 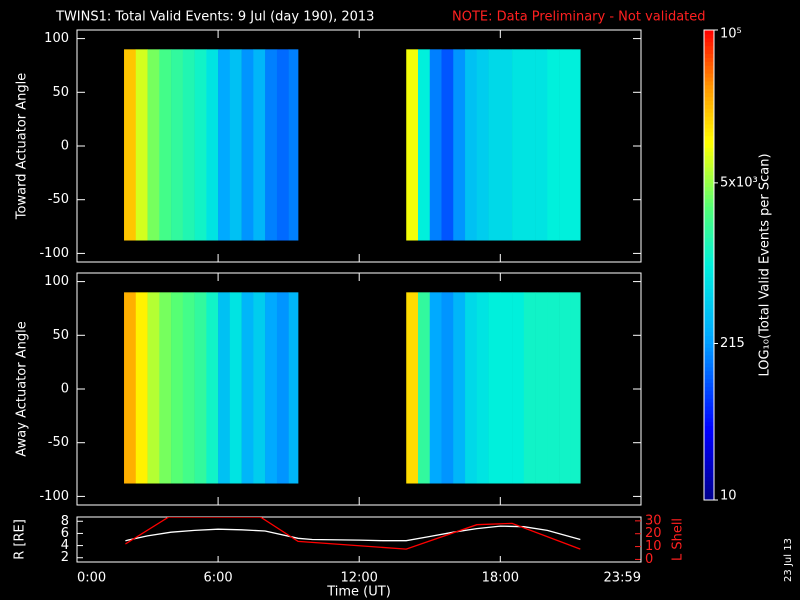 I want to click on y2-tick-label: 10, so click(x=653, y=546).